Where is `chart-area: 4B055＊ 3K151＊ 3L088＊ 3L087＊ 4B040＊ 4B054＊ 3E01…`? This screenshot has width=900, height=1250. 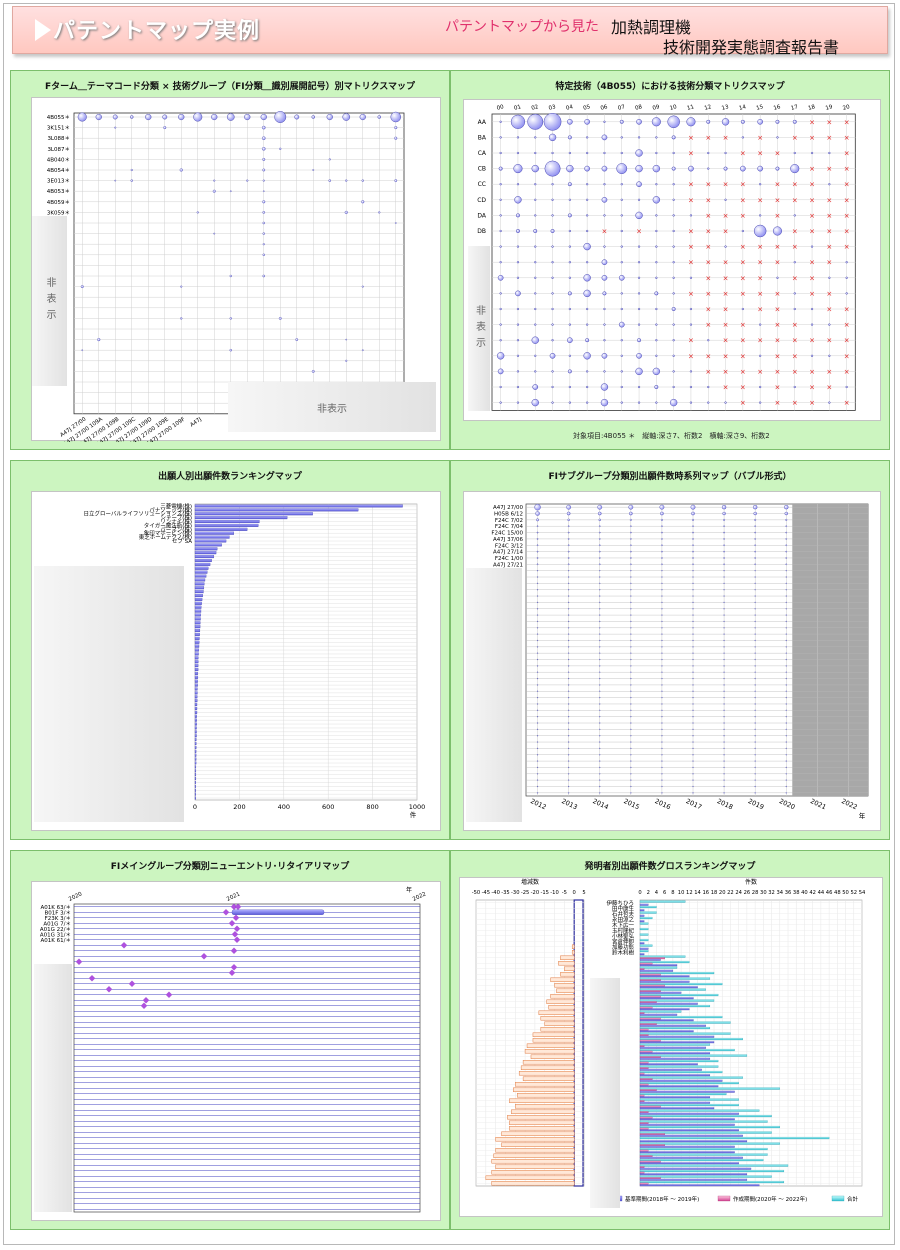
chart-area: 4B055＊ 3K151＊ 3L088＊ 3L087＊ 4B040＊ 4B054＊ 3E01… is located at coordinates (236, 269).